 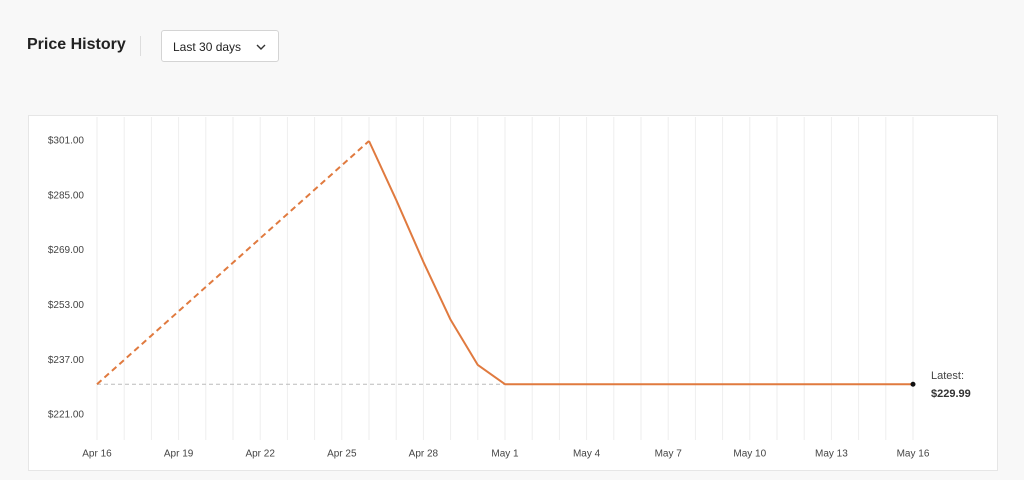 What do you see at coordinates (342, 454) in the screenshot?
I see `x-tick-label: Apr 25` at bounding box center [342, 454].